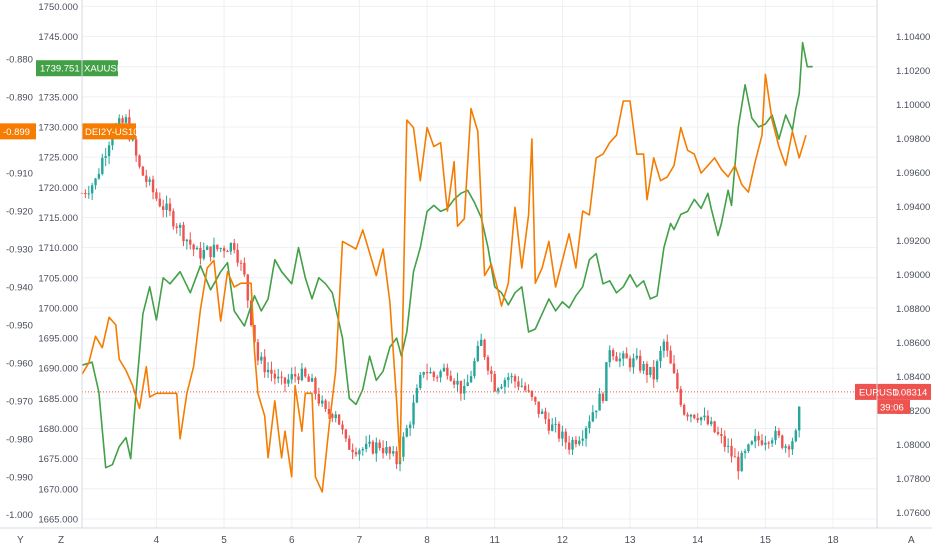 This screenshot has height=550, width=932. Describe the element at coordinates (19, 212) in the screenshot. I see `left-axis-tick: -0.920` at that location.